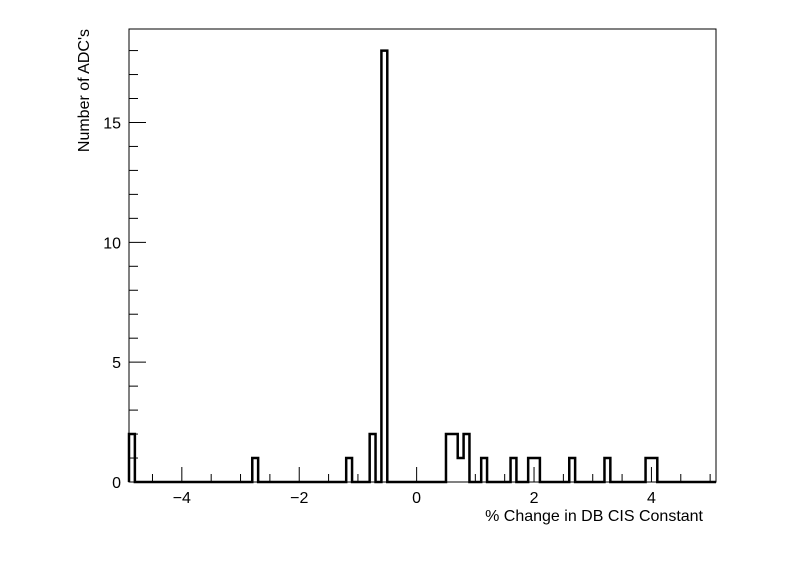  Describe the element at coordinates (116, 363) in the screenshot. I see `y-tick-label: 5` at that location.